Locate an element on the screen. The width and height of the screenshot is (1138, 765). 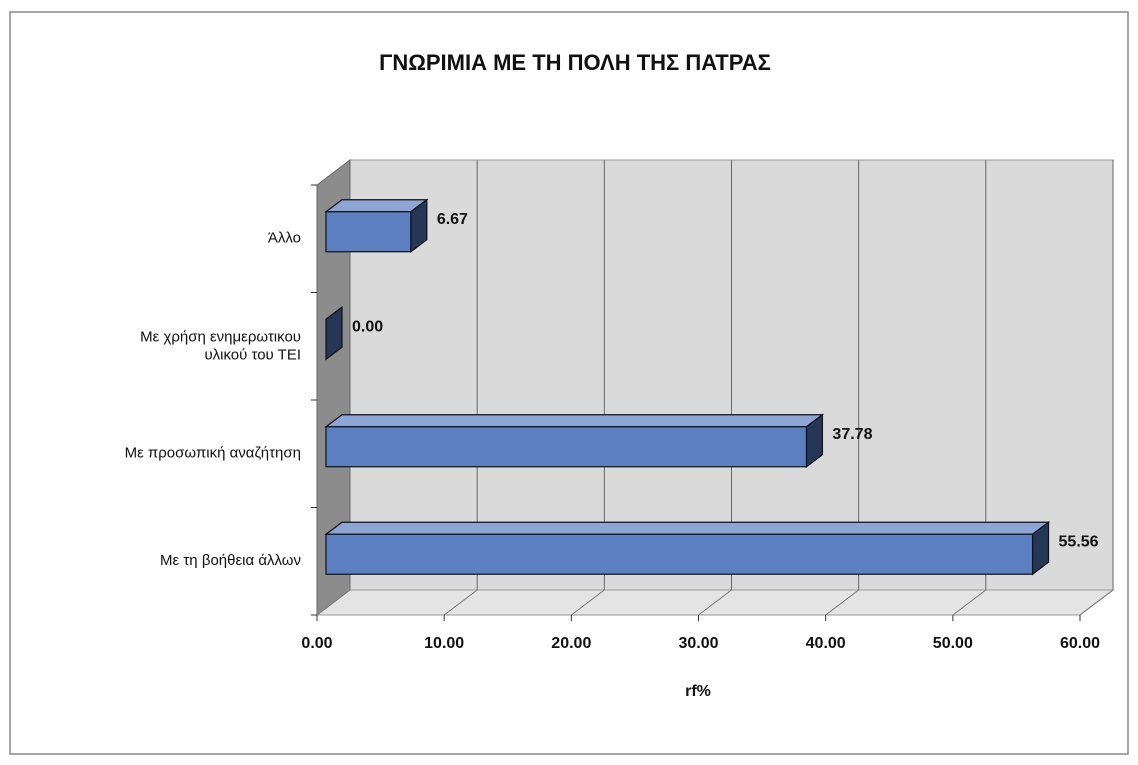
y-tick-label: Με προσωπική αναζήτηση is located at coordinates (213, 453).